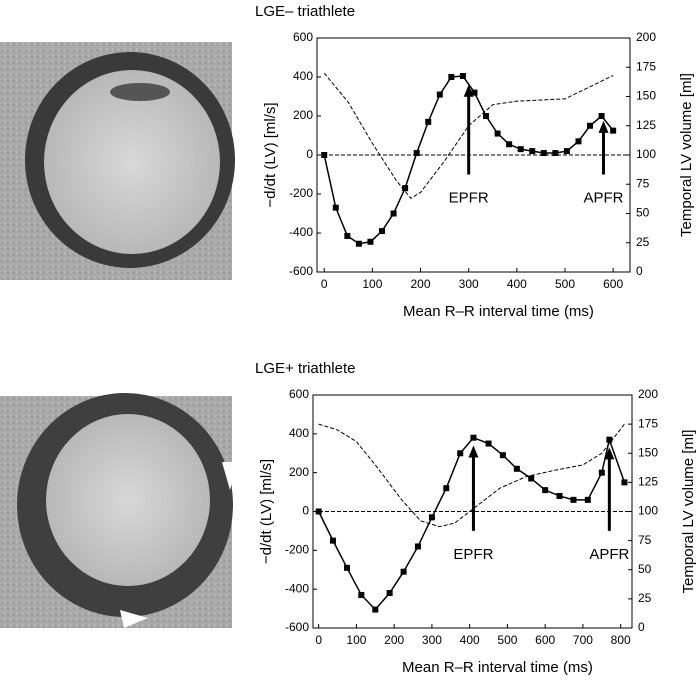 The height and width of the screenshot is (681, 700). What do you see at coordinates (305, 368) in the screenshot?
I see `chart-title: LGE+ triathlete` at bounding box center [305, 368].